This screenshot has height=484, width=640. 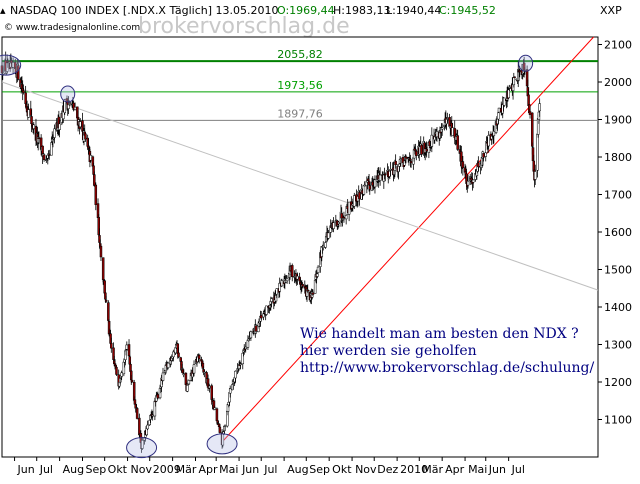 I want to click on y-tick-label: 1800, so click(x=618, y=157).